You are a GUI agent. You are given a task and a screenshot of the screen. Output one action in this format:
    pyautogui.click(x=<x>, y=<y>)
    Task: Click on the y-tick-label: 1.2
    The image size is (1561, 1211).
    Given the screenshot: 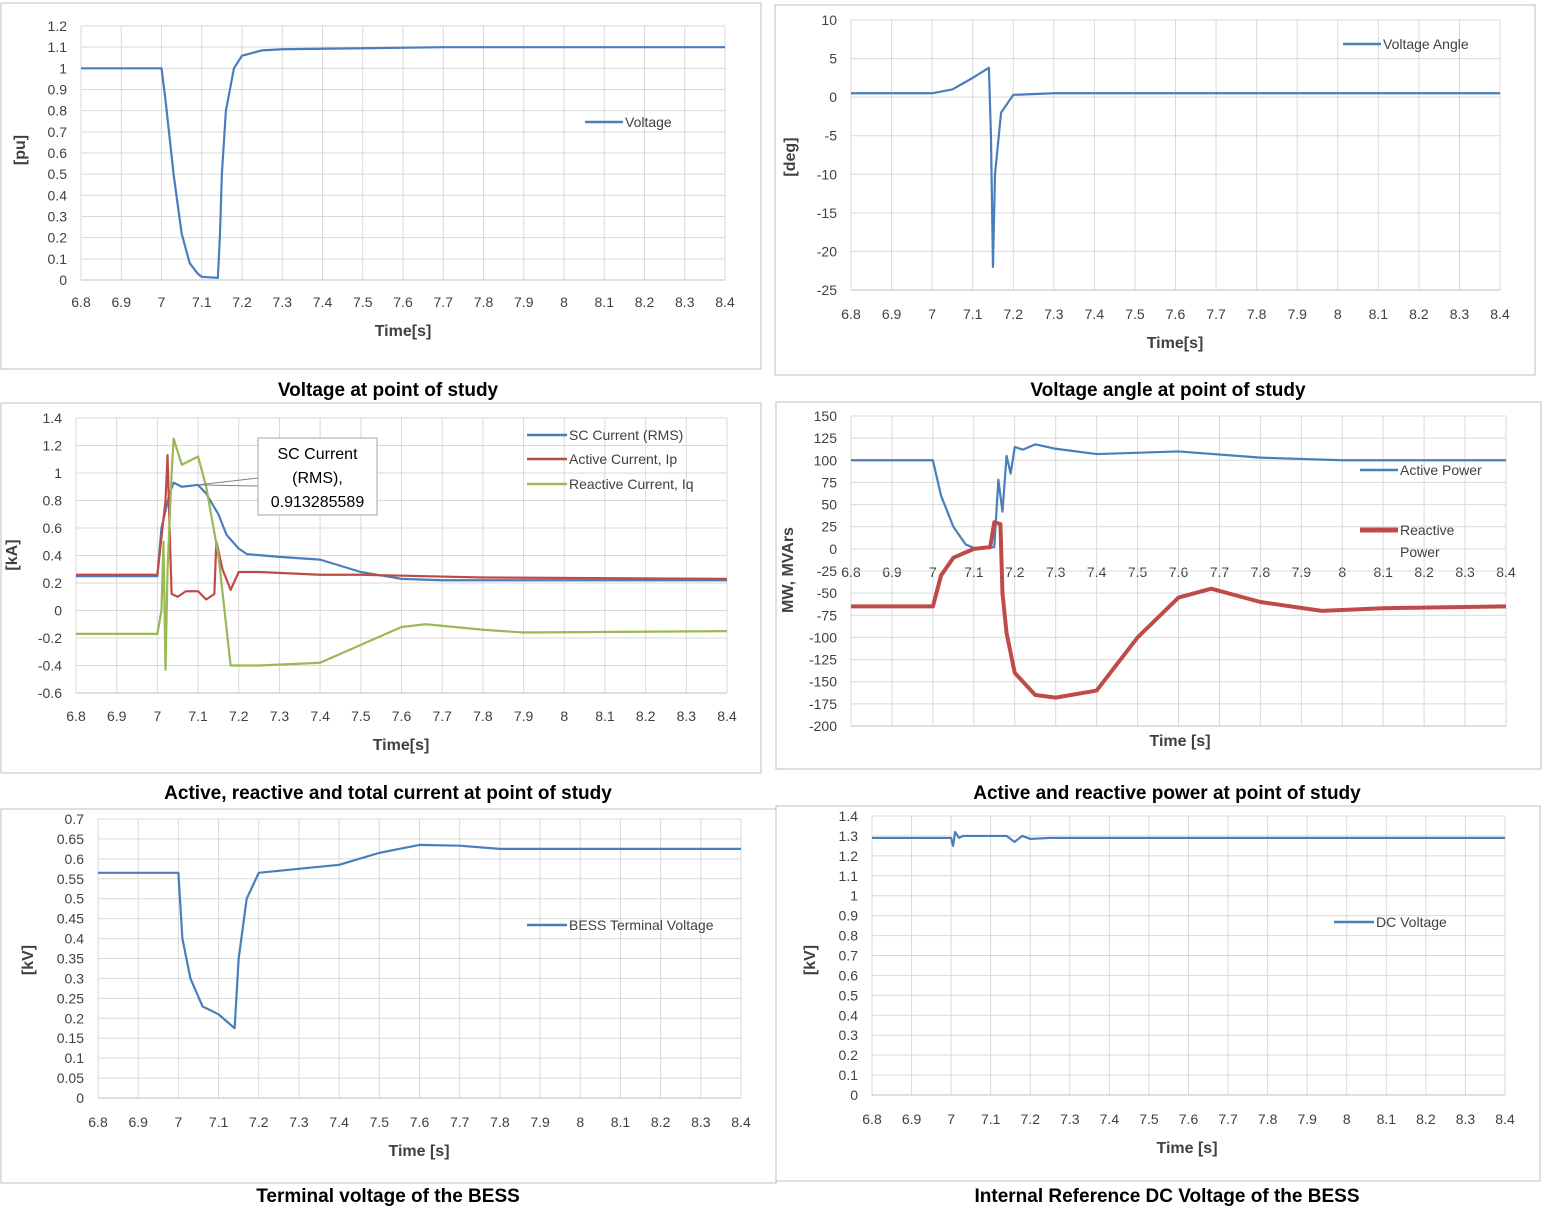 What is the action you would take?
    pyautogui.click(x=53, y=446)
    